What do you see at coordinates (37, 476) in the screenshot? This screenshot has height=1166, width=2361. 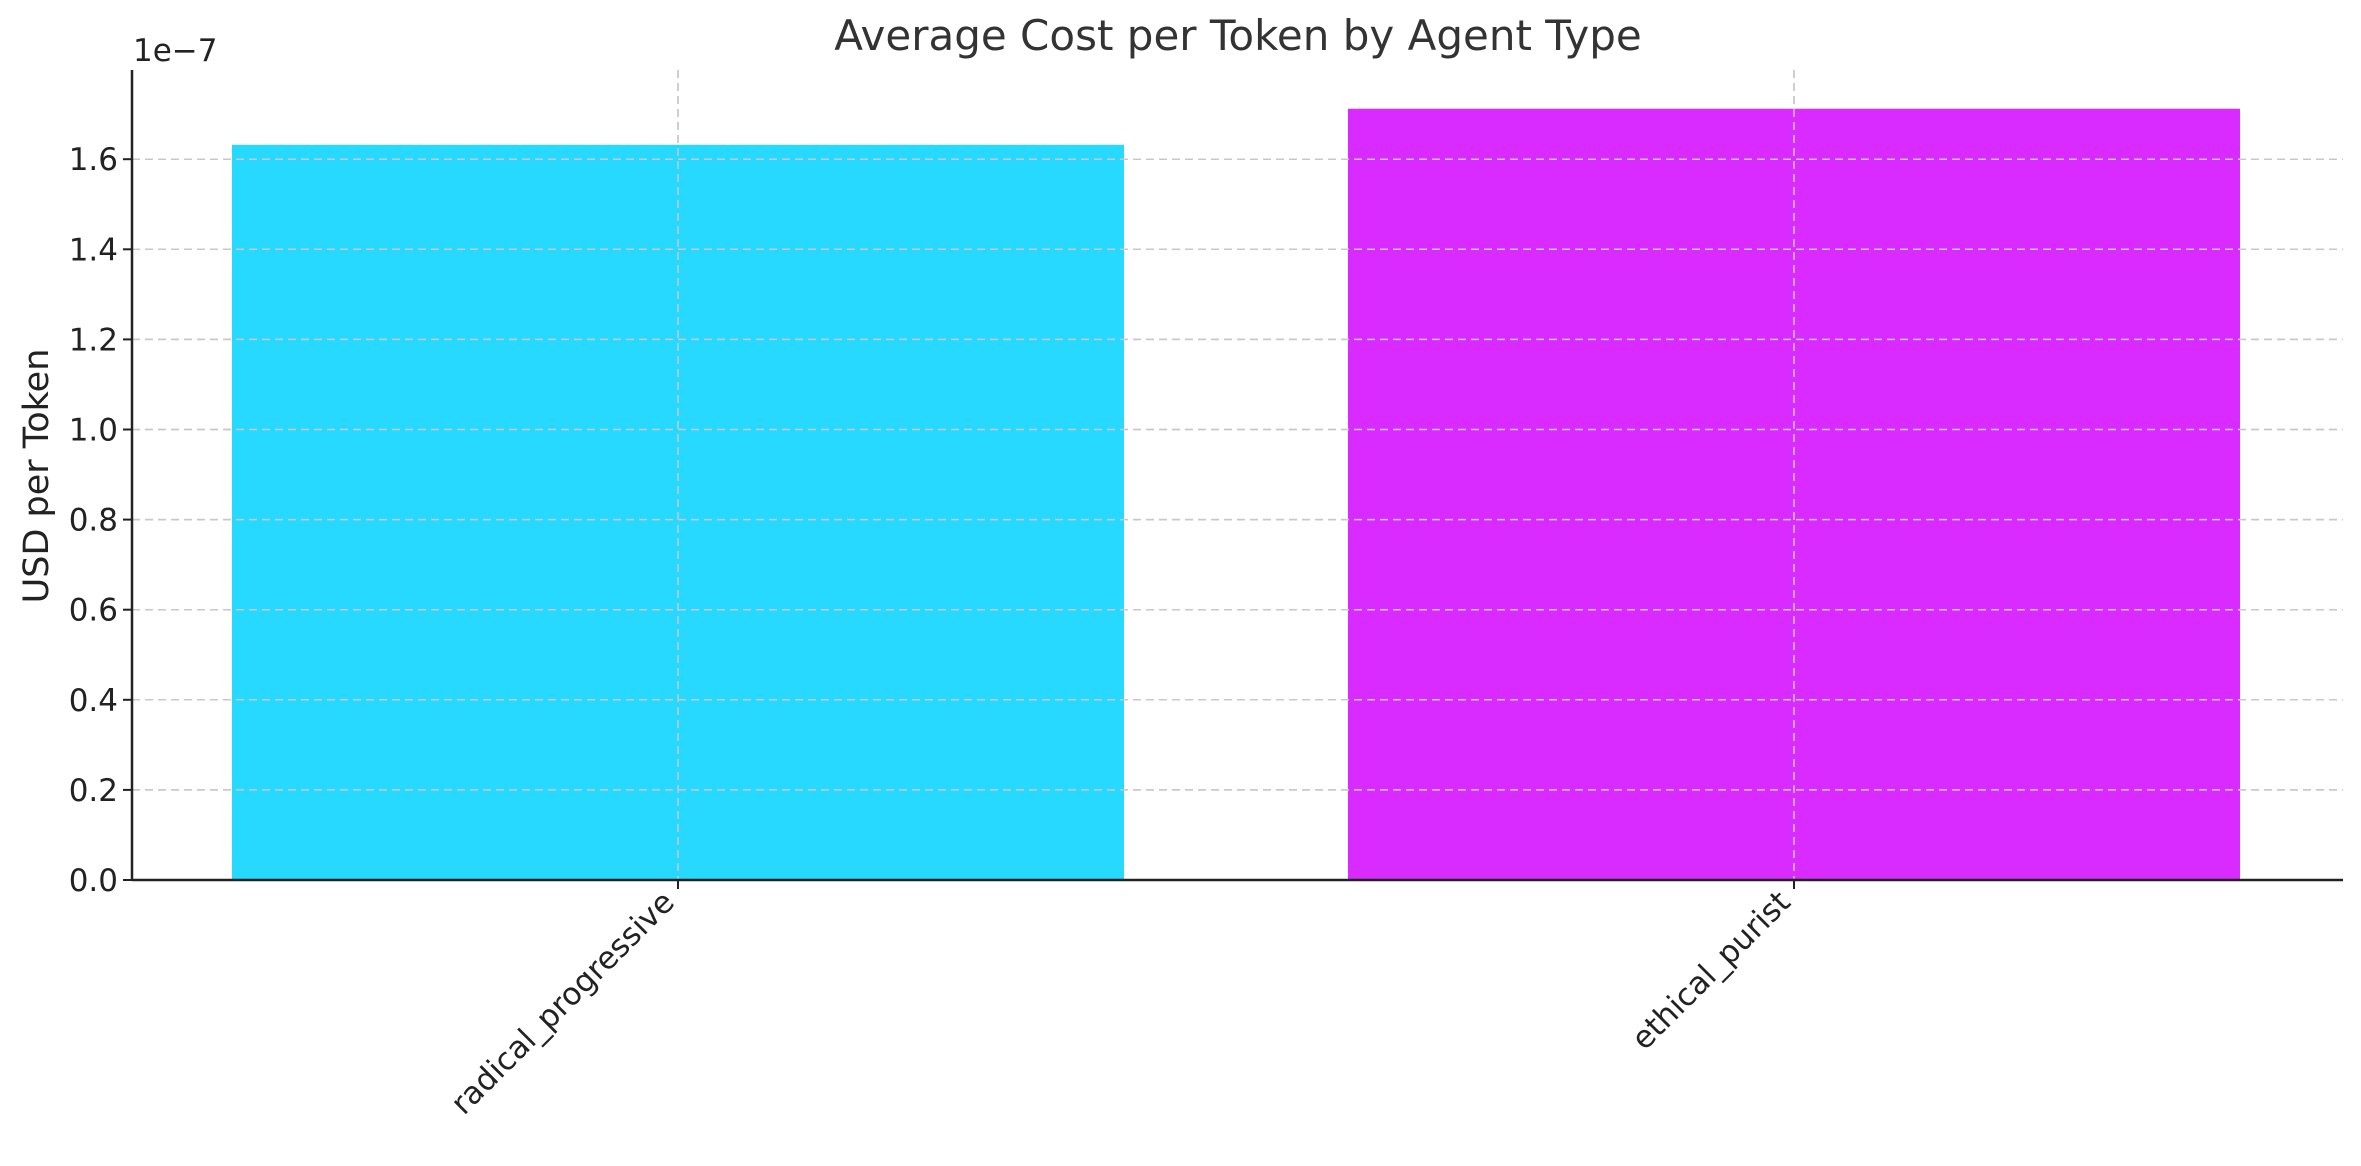 I see `y-axis-label: USD per Token` at bounding box center [37, 476].